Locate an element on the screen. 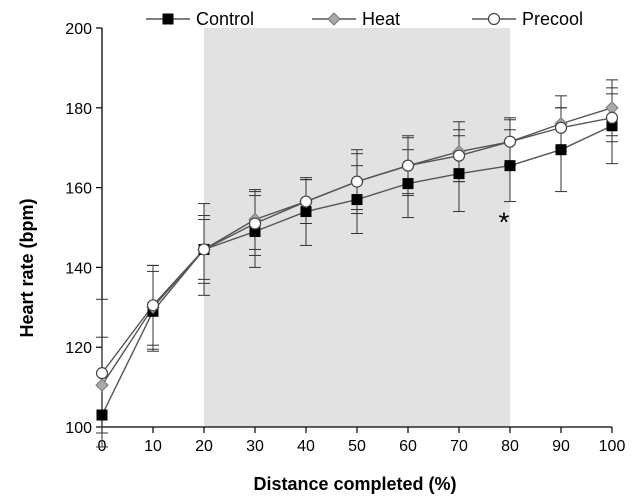 The height and width of the screenshot is (497, 636). x-tick-label: 70 is located at coordinates (459, 446).